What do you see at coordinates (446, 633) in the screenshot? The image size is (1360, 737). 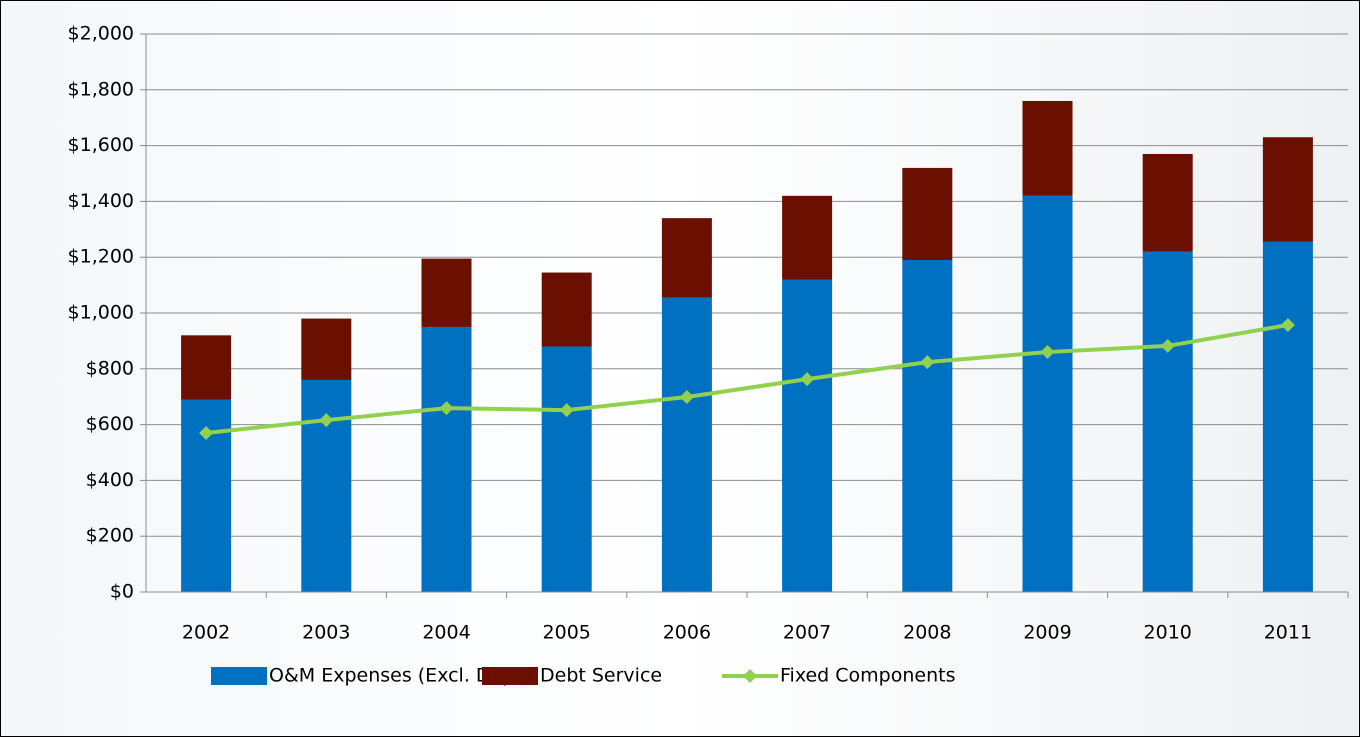 I see `x-tick-label: 2004` at bounding box center [446, 633].